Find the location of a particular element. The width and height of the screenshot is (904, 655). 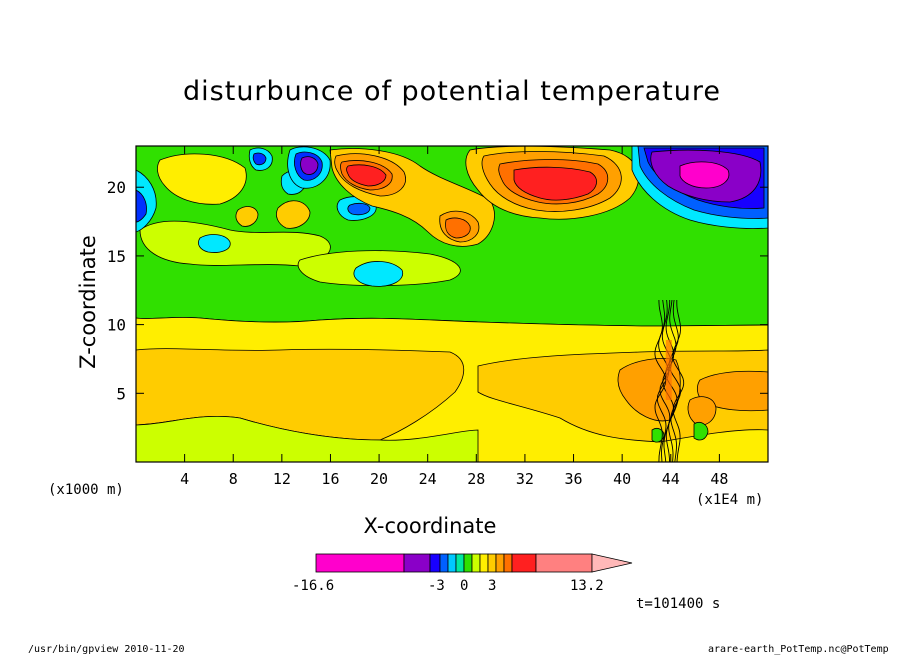

x-tick-label: 12 is located at coordinates (282, 479).